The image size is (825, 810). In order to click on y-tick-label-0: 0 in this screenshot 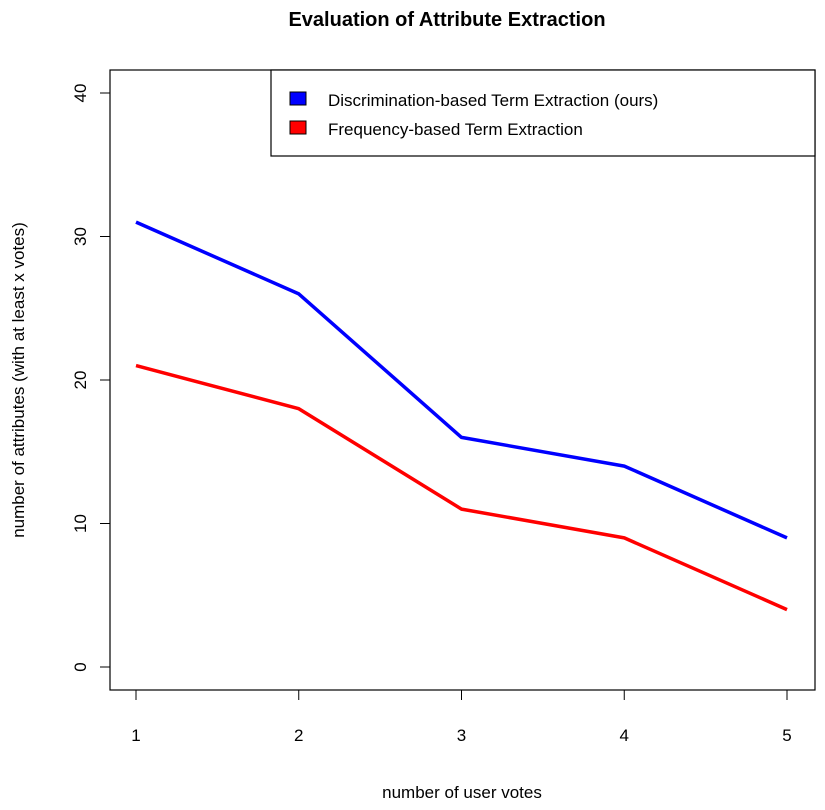, I will do `click(80, 666)`.